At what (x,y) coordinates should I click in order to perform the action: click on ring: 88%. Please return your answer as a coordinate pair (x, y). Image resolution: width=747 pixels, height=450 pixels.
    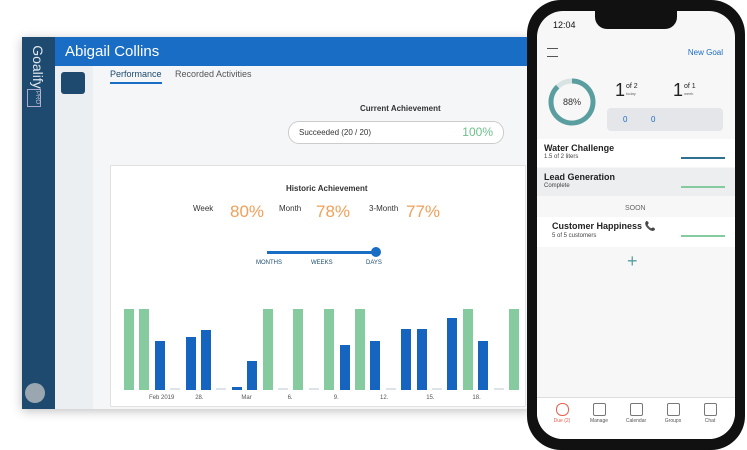
    Looking at the image, I should click on (572, 102).